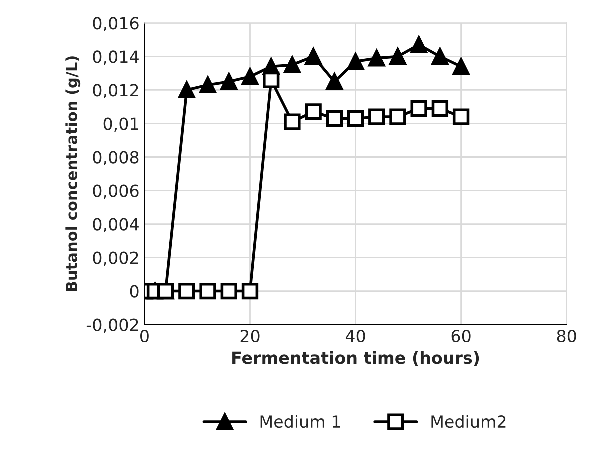 This screenshot has height=464, width=603. Describe the element at coordinates (112, 326) in the screenshot. I see `y-tick-label: -0,002` at that location.